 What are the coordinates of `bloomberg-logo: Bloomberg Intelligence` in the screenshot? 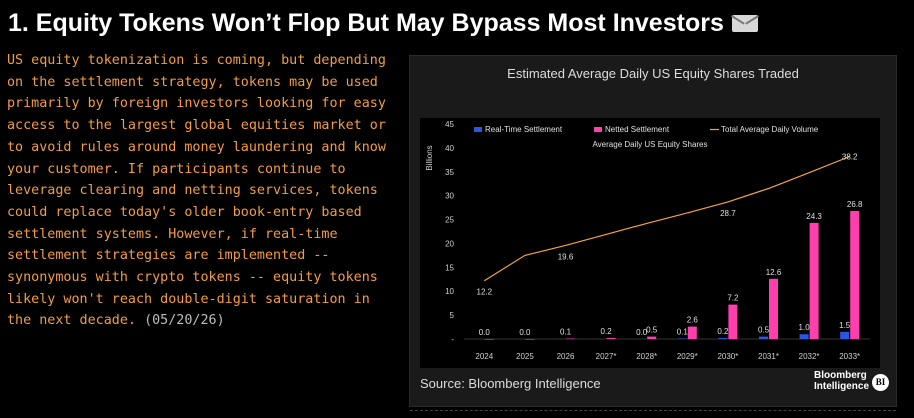 It's located at (841, 381).